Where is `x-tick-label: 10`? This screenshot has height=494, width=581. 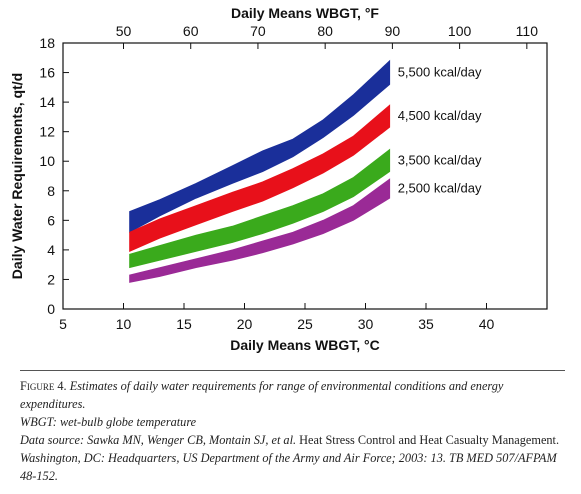 x-tick-label: 10 is located at coordinates (124, 324).